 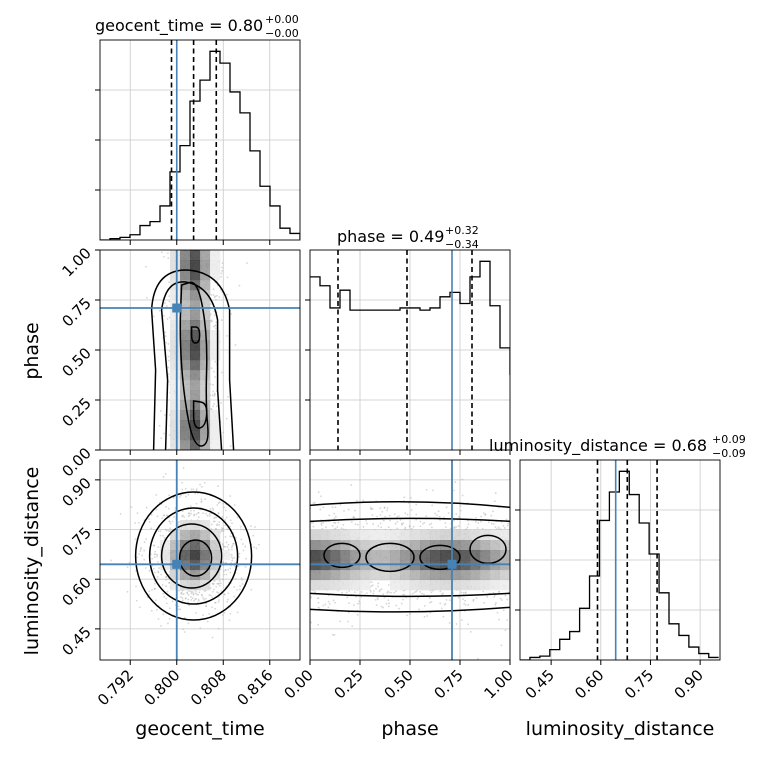 What do you see at coordinates (200, 145) in the screenshot?
I see `histogram-geocent_time` at bounding box center [200, 145].